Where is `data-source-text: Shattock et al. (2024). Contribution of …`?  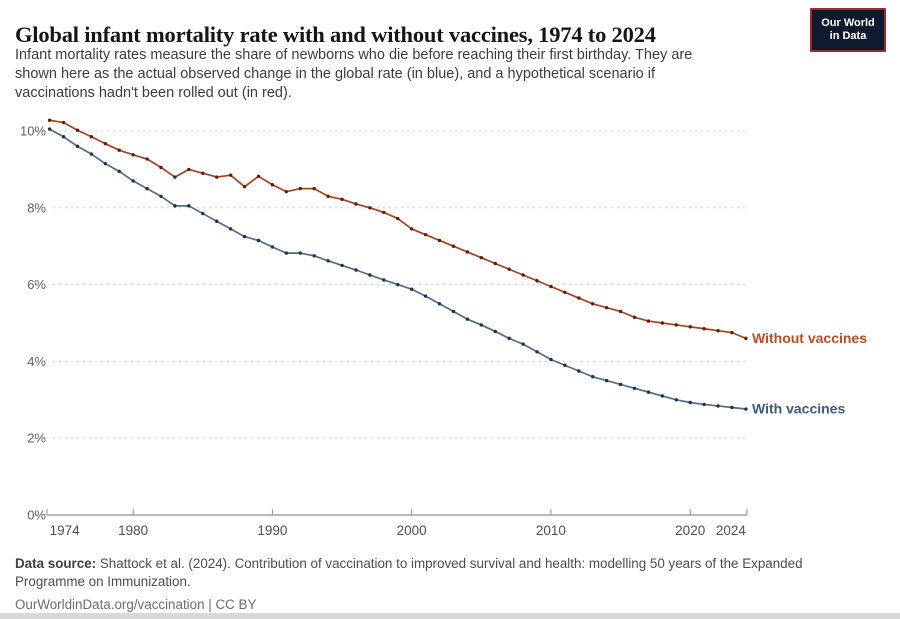 data-source-text: Shattock et al. (2024). Contribution of … is located at coordinates (409, 572).